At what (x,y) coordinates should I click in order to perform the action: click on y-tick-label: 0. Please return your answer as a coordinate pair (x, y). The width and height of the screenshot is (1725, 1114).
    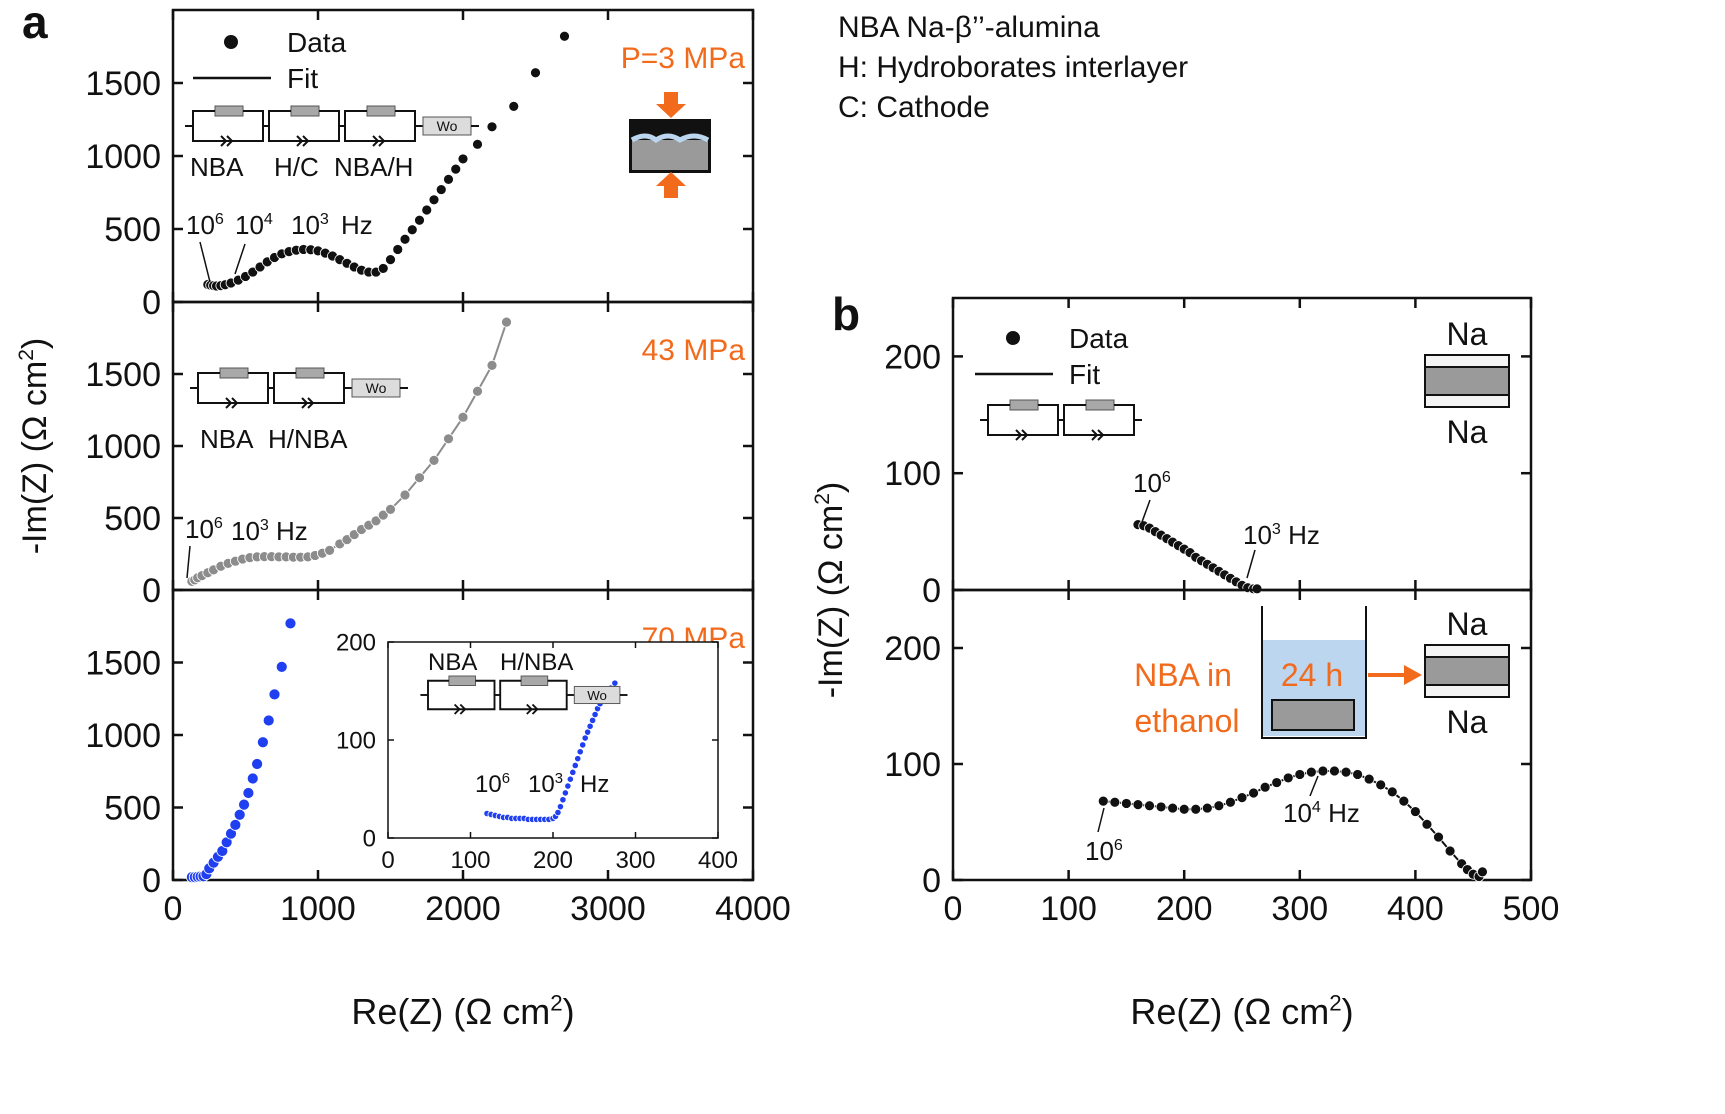
    Looking at the image, I should click on (369, 838).